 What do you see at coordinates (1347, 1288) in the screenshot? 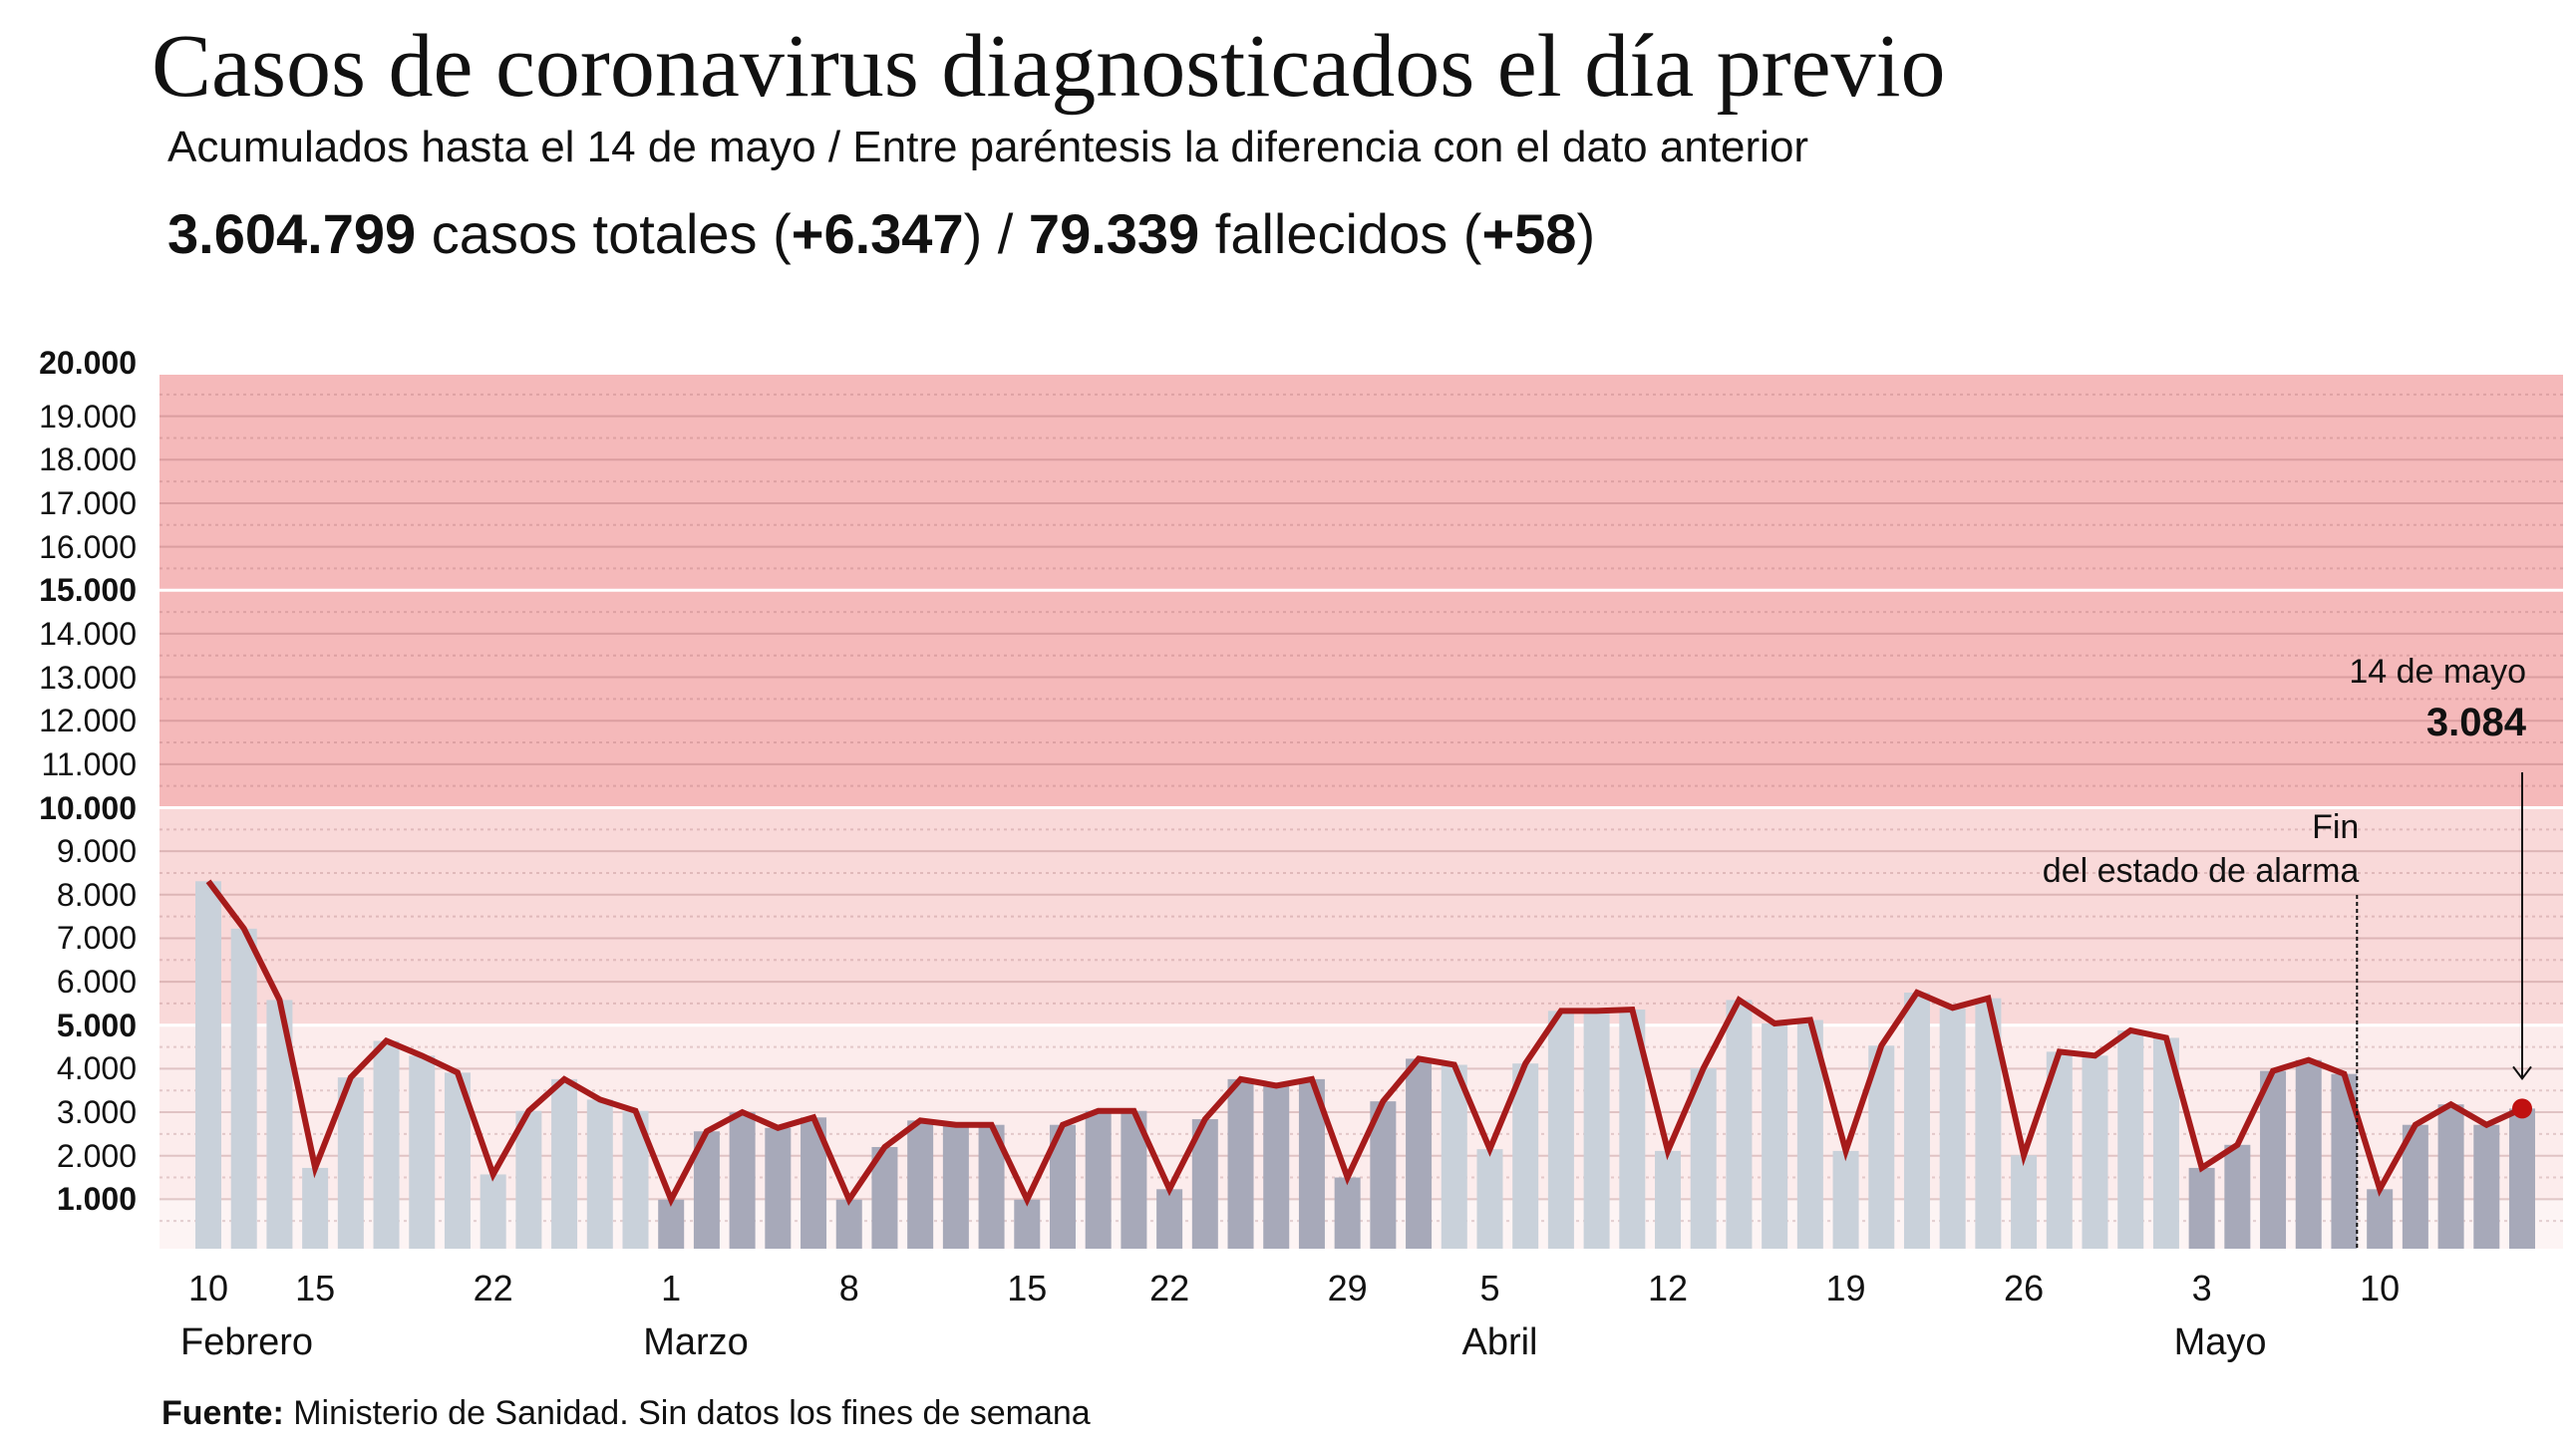
I see `x-tick-label: 29` at bounding box center [1347, 1288].